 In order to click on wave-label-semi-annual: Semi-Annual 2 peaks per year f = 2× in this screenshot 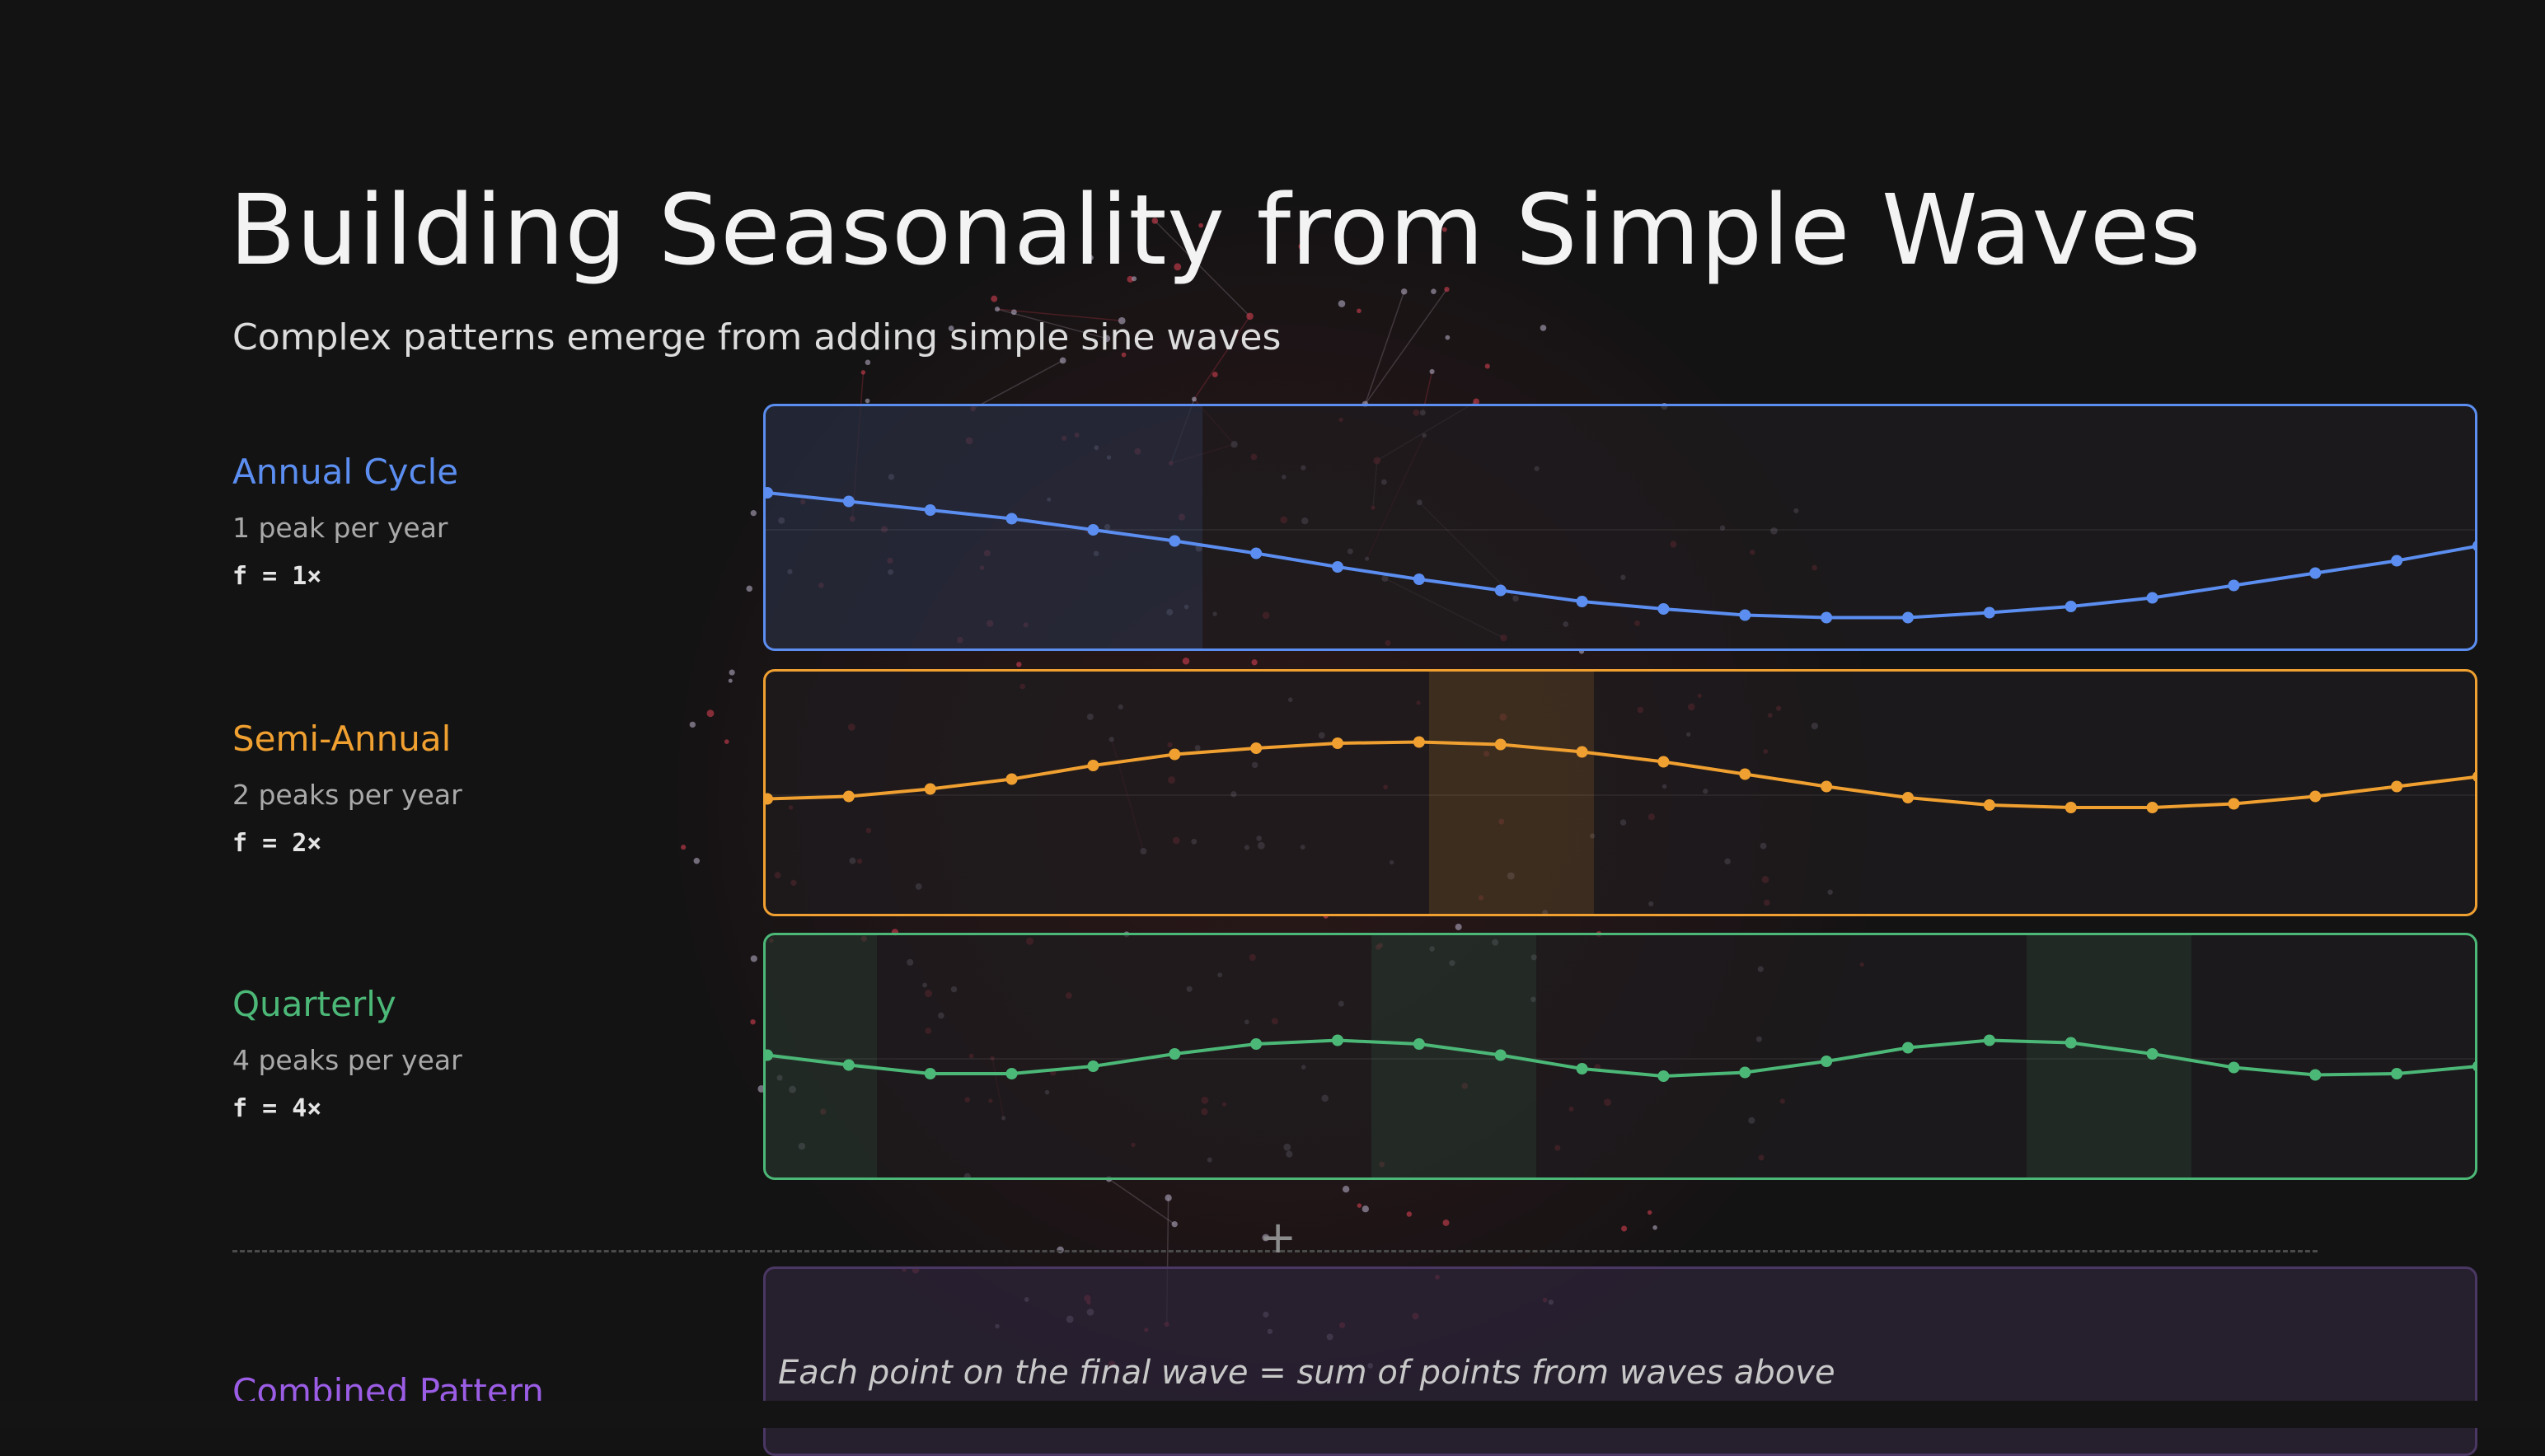, I will do `click(347, 788)`.